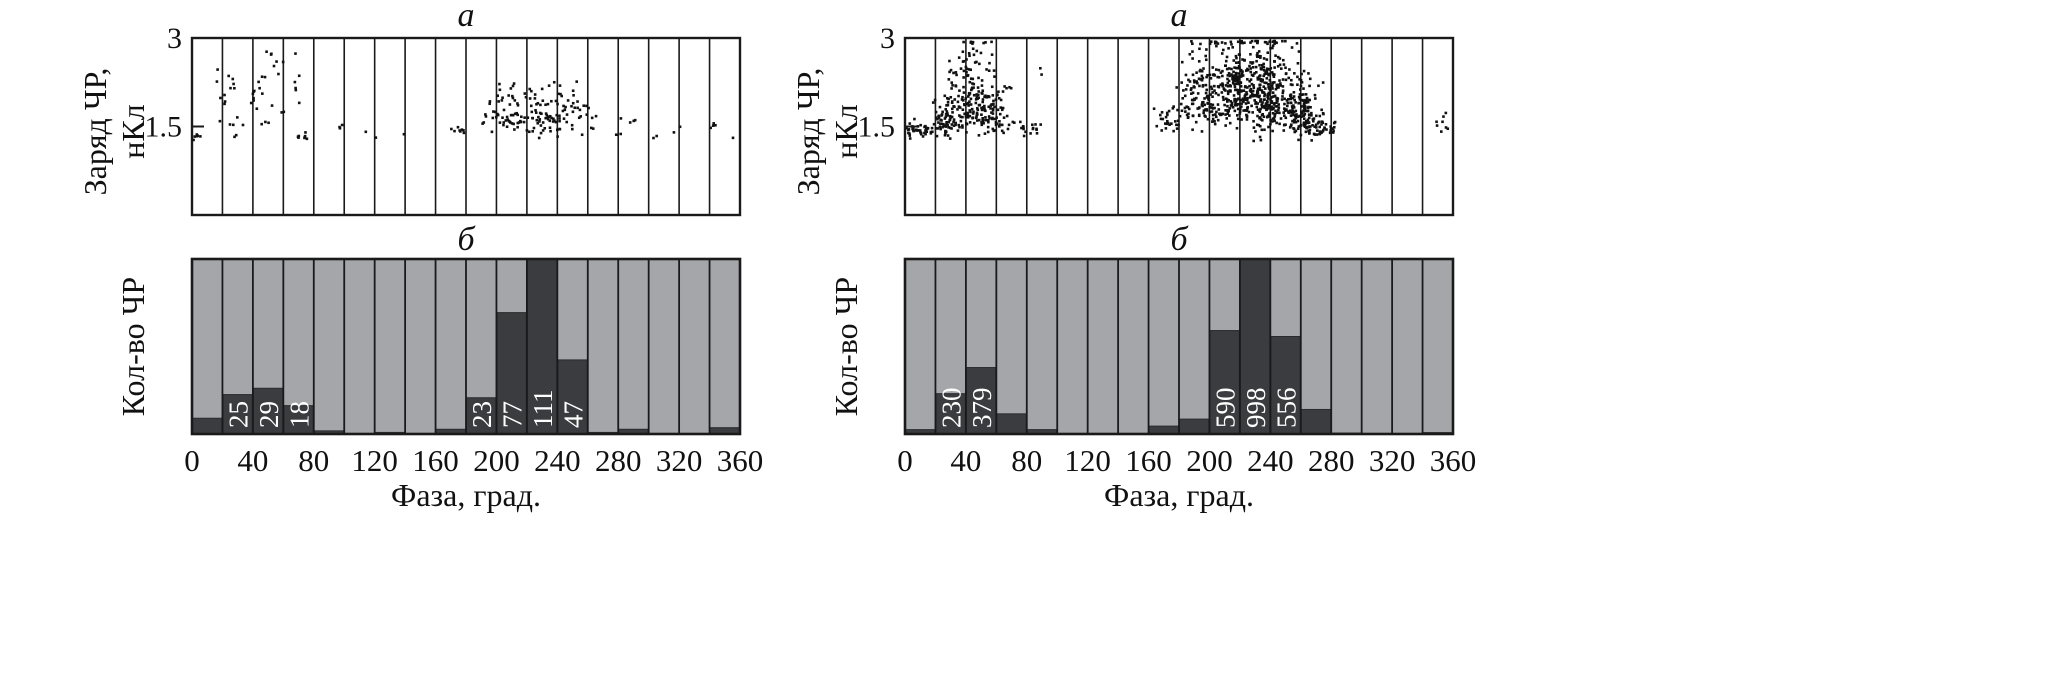 This screenshot has width=2067, height=684. I want to click on x-tick-label: 0, so click(192, 460).